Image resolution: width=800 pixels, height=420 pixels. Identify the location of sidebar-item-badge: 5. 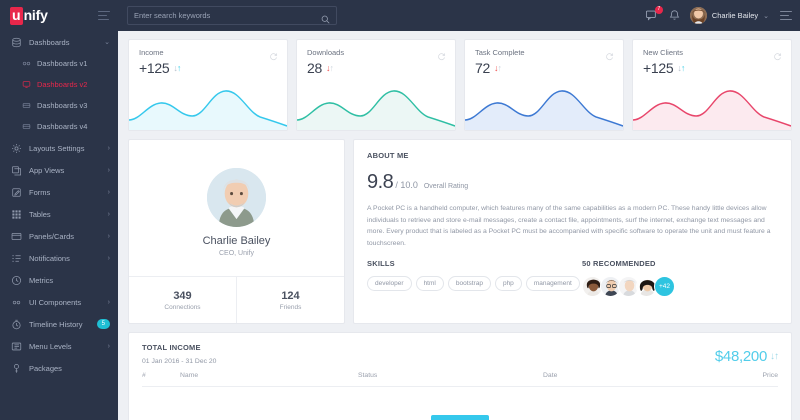
(103, 324).